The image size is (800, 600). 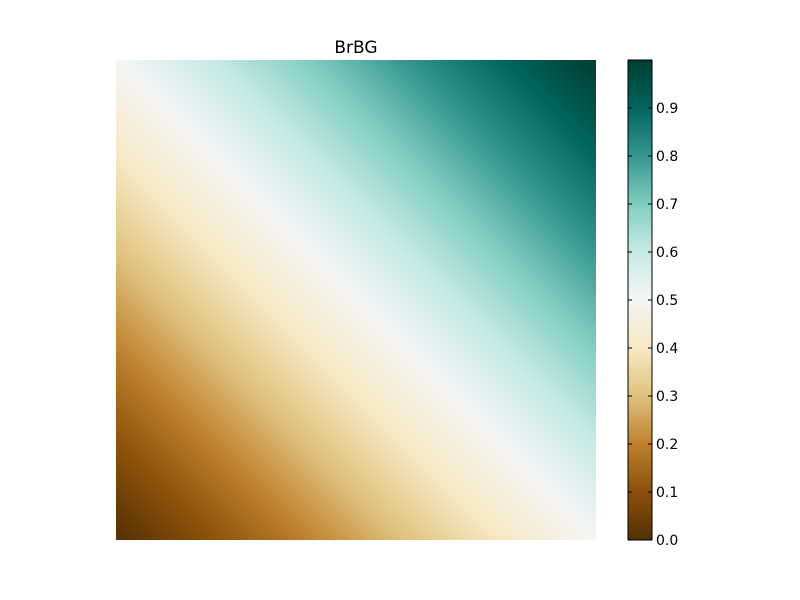 What do you see at coordinates (355, 48) in the screenshot?
I see `chart-title: BrBG` at bounding box center [355, 48].